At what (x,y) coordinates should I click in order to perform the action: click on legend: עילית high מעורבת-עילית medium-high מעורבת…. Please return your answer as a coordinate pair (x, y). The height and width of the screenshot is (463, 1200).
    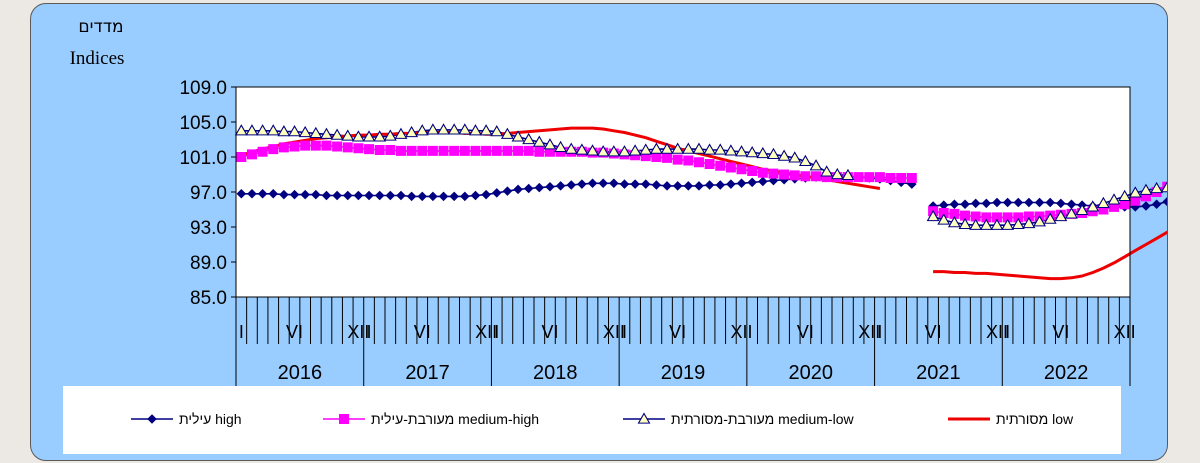
    Looking at the image, I should click on (592, 420).